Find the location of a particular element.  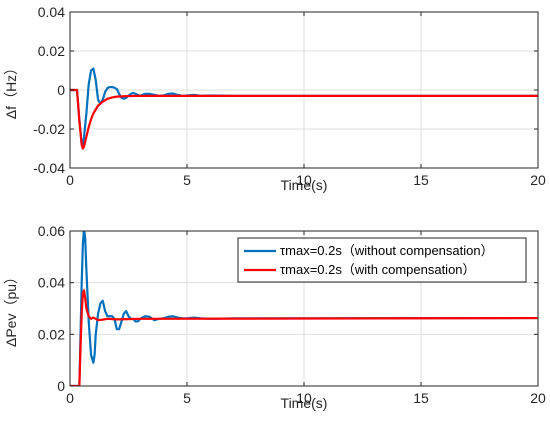

legend-box is located at coordinates (382, 260).